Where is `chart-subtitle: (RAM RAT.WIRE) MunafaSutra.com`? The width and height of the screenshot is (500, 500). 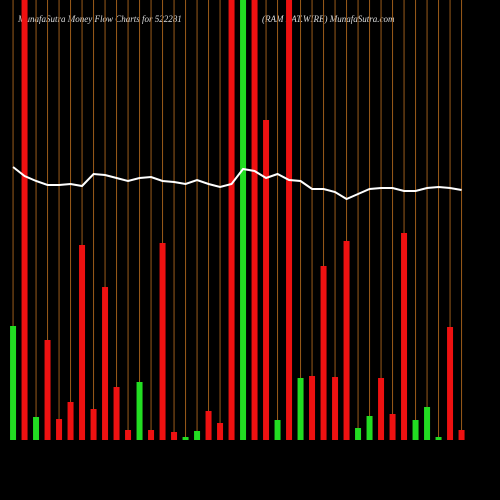
chart-subtitle: (RAM RAT.WIRE) MunafaSutra.com is located at coordinates (328, 19).